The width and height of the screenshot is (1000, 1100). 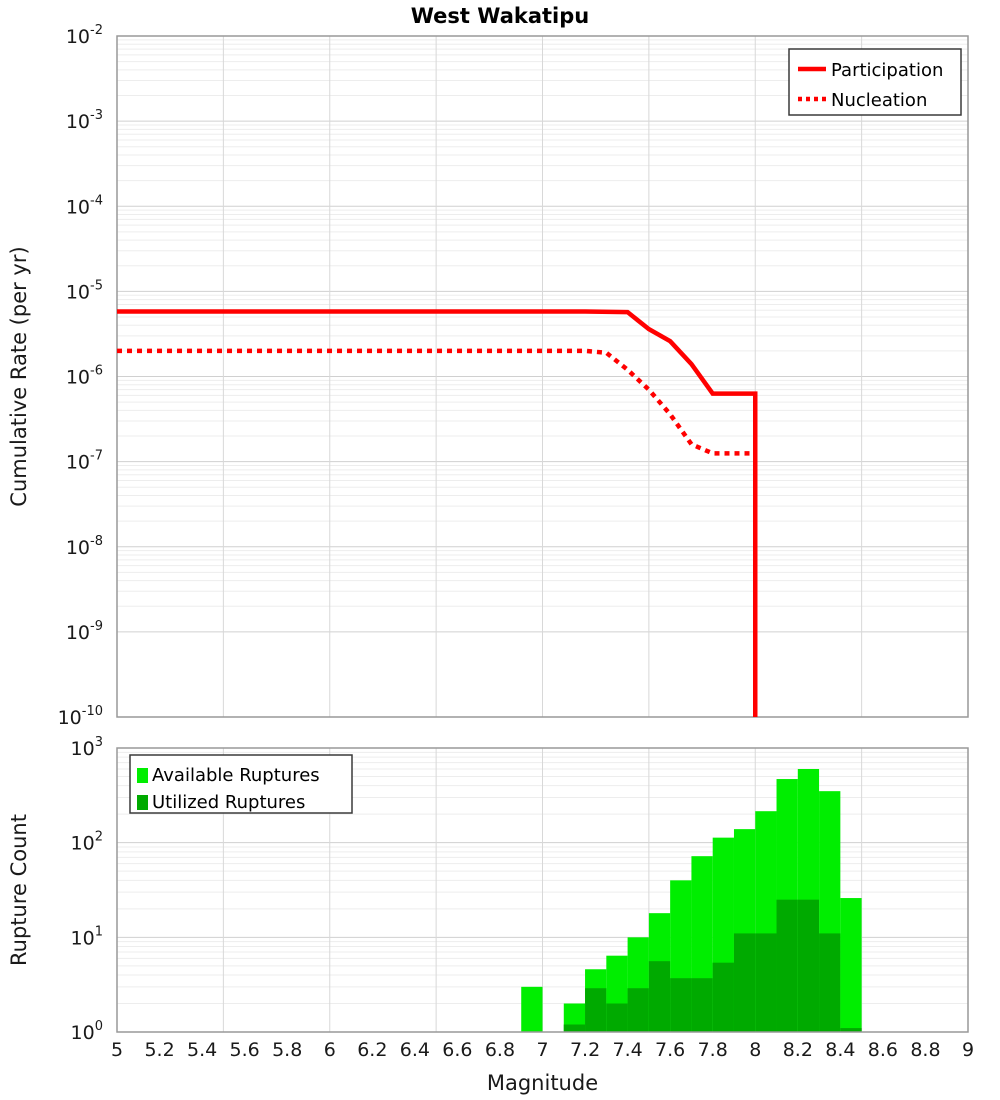 I want to click on xtick-label: 7, so click(x=542, y=1050).